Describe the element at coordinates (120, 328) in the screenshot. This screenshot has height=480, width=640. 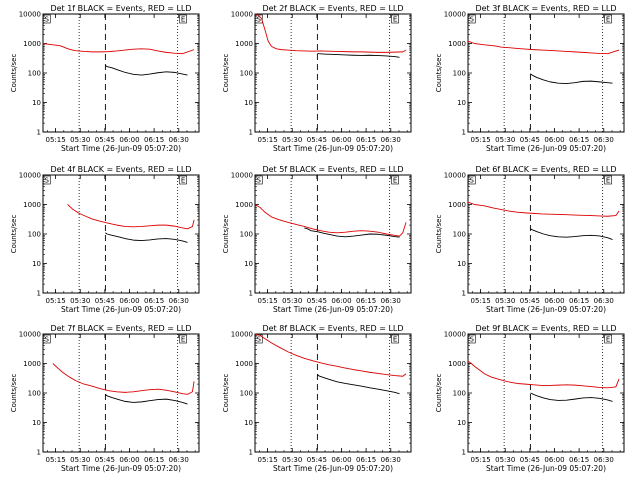
I see `panel-title: Det 7f BLACK = Events, RED = LLD` at that location.